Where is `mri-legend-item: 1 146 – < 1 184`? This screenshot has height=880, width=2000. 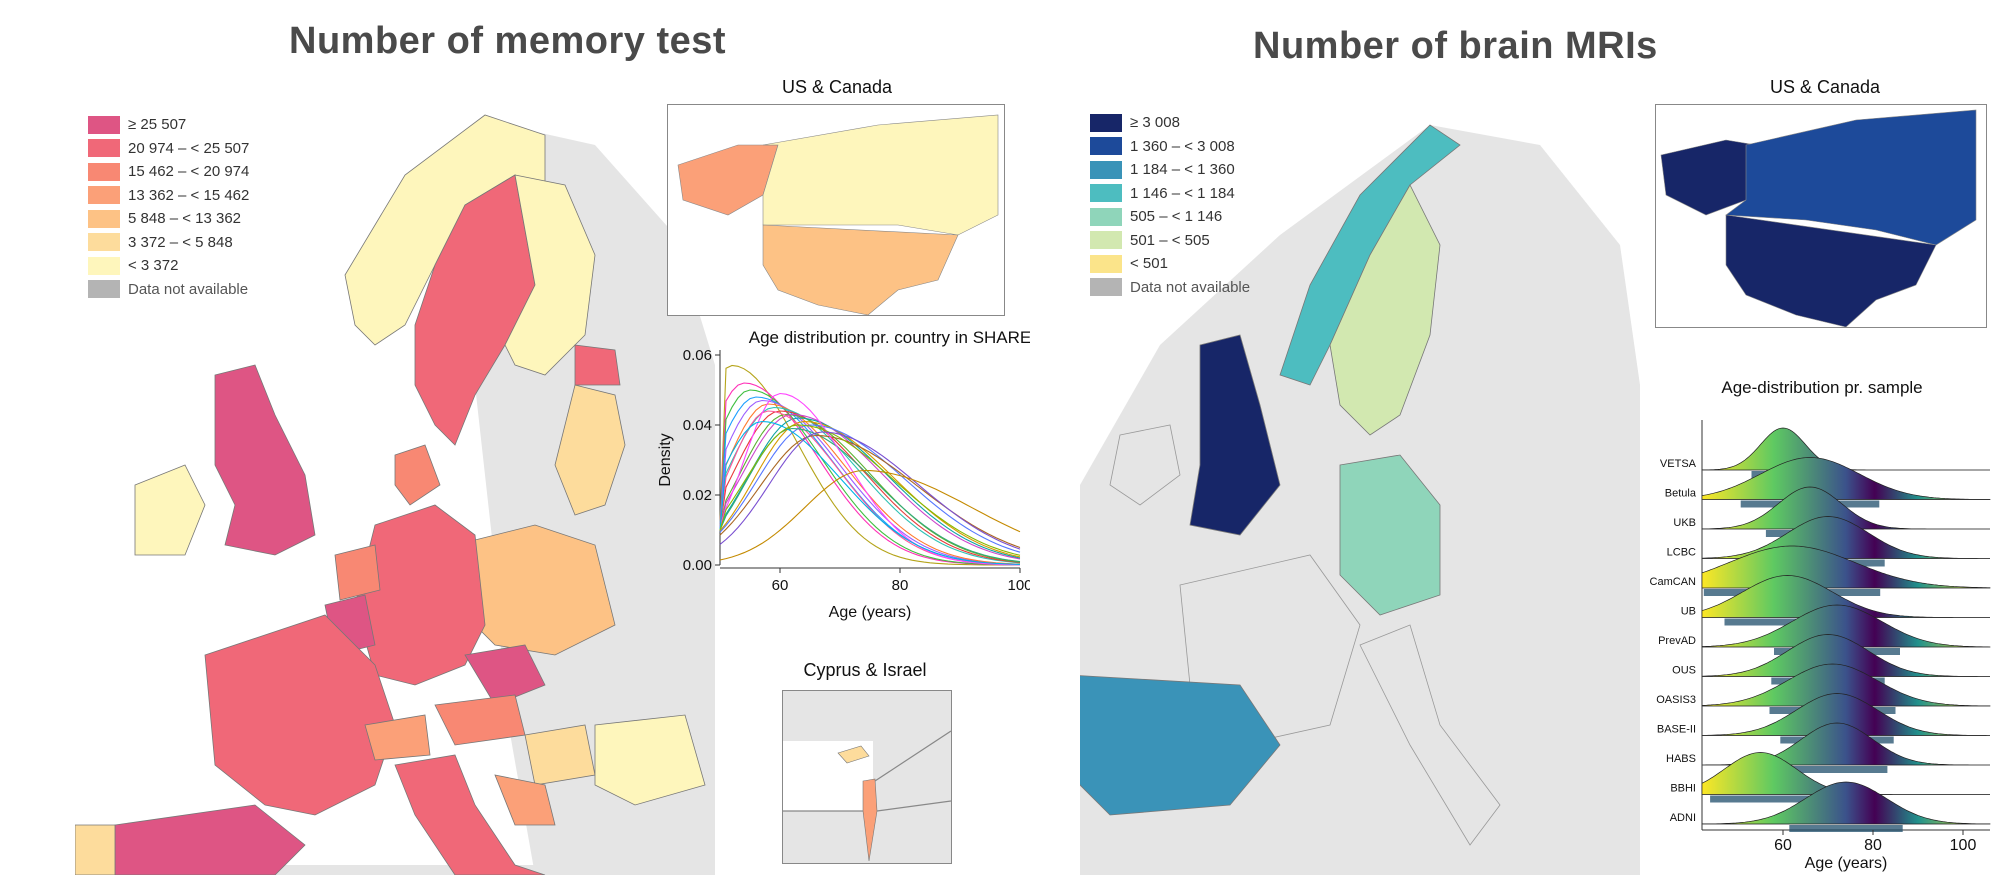 mri-legend-item: 1 146 – < 1 184 is located at coordinates (1170, 194).